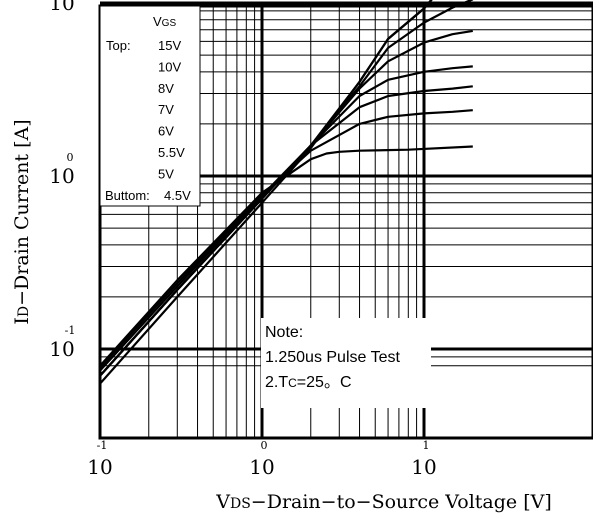  What do you see at coordinates (166, 109) in the screenshot?
I see `legend-entry: 7V` at bounding box center [166, 109].